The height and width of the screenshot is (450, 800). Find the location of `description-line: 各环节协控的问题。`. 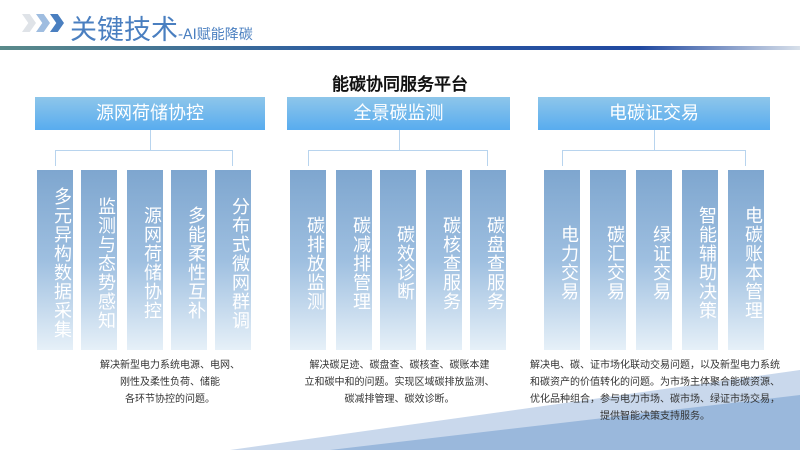

description-line: 各环节协控的问题。 is located at coordinates (170, 399).